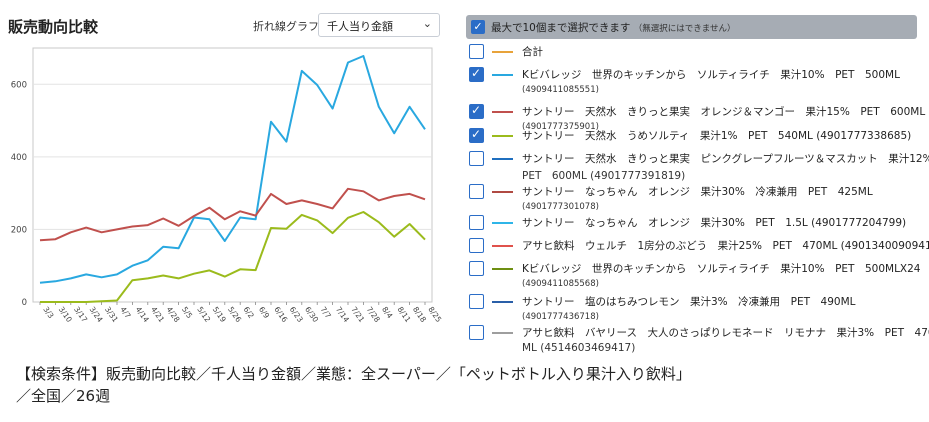 Image resolution: width=929 pixels, height=422 pixels. What do you see at coordinates (173, 314) in the screenshot?
I see `x-tick-label: 4/28` at bounding box center [173, 314].